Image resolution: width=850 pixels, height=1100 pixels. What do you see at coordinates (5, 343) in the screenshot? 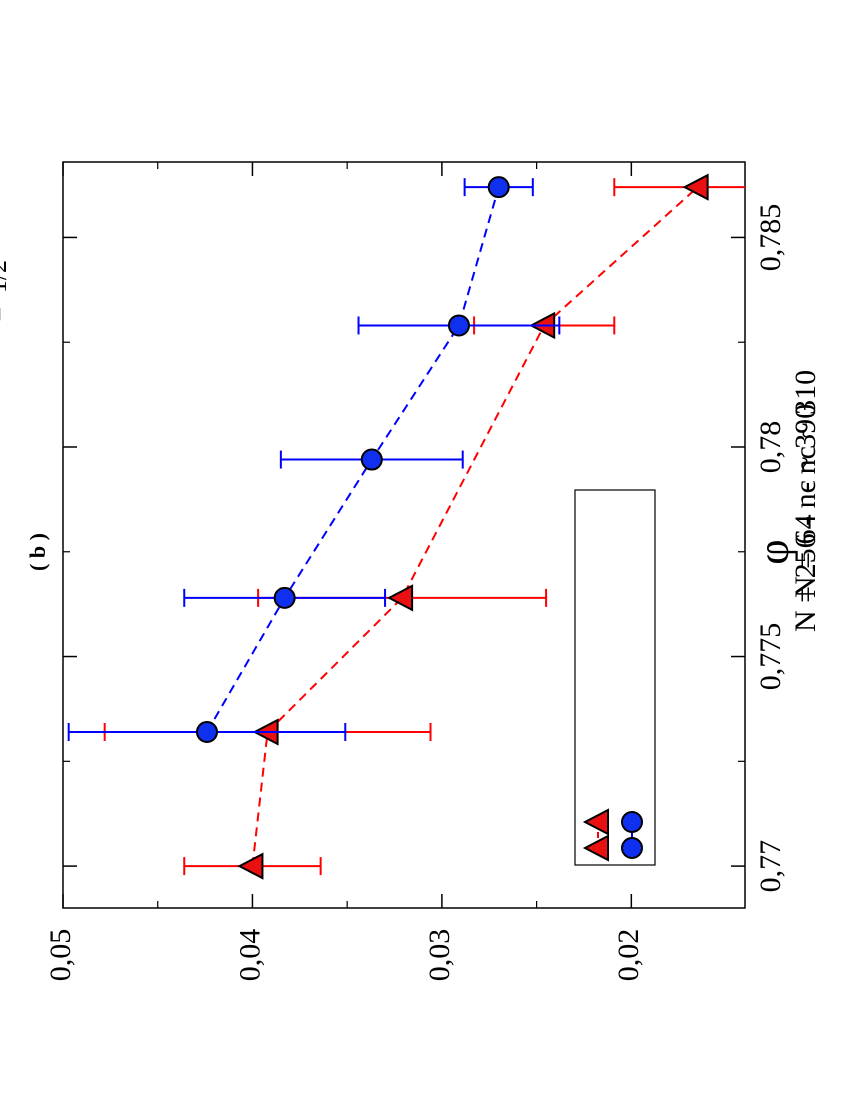
I see `annotation-left: <` at bounding box center [5, 343].